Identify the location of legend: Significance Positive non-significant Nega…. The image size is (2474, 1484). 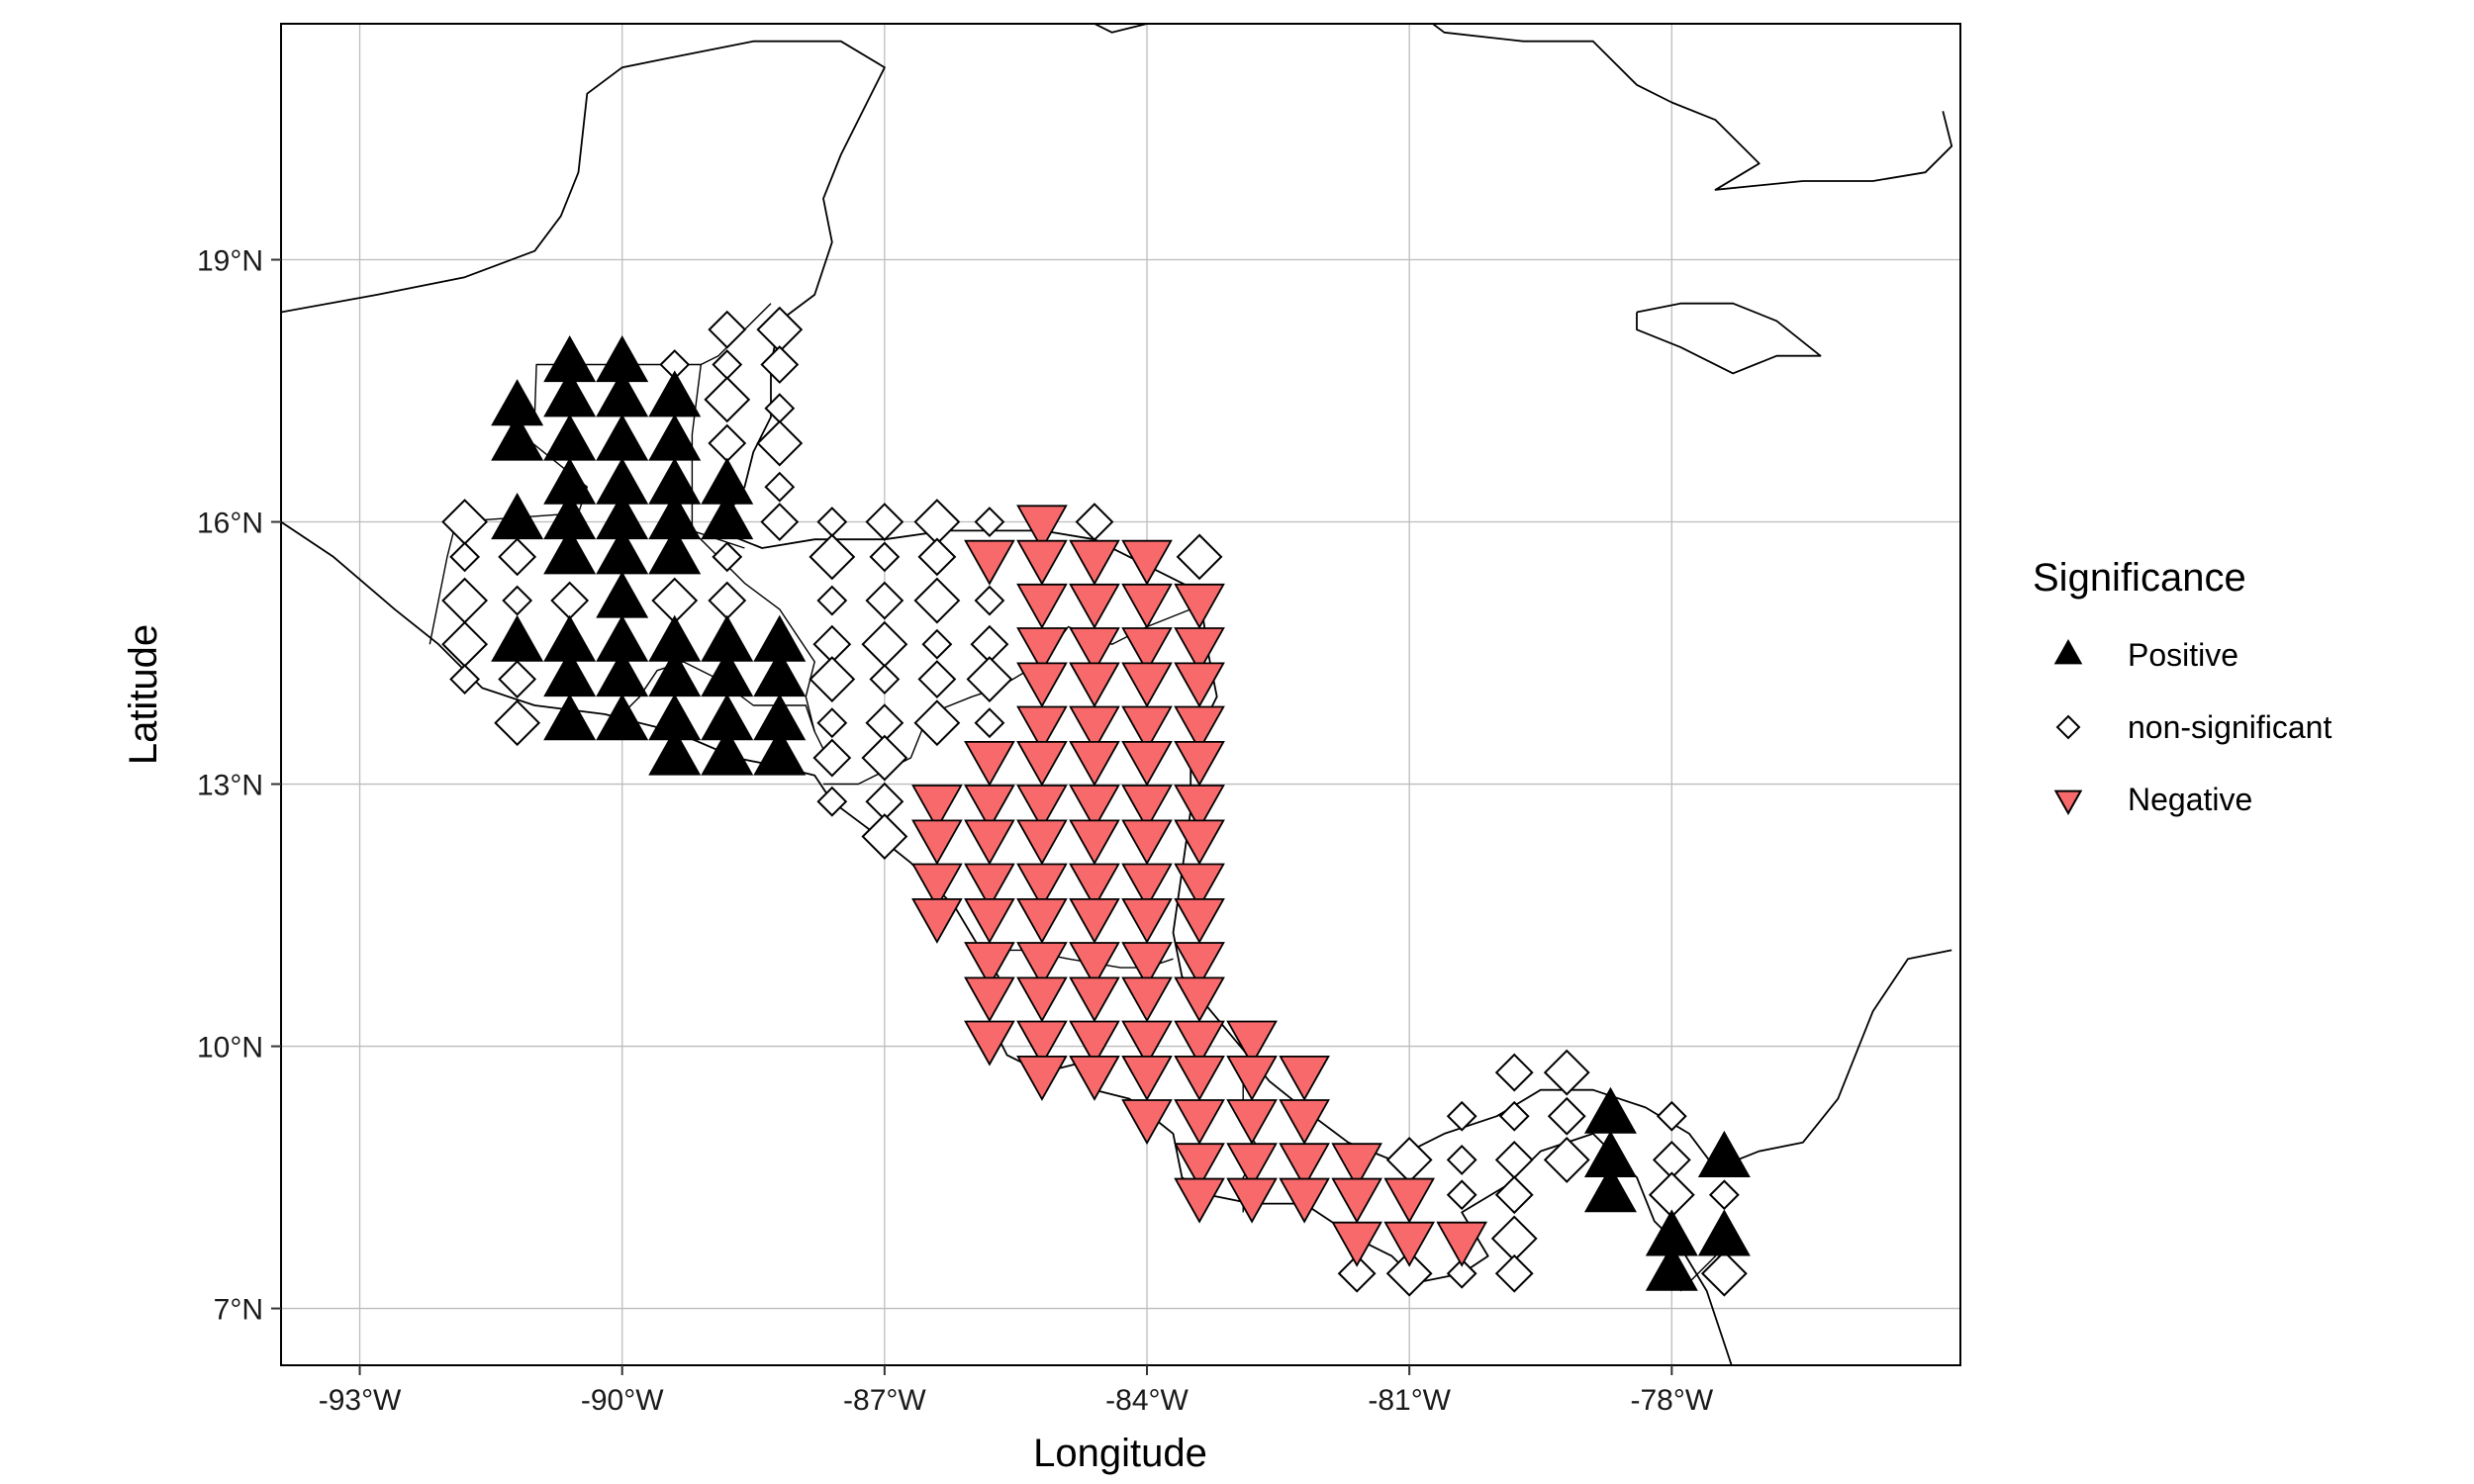
(2182, 686).